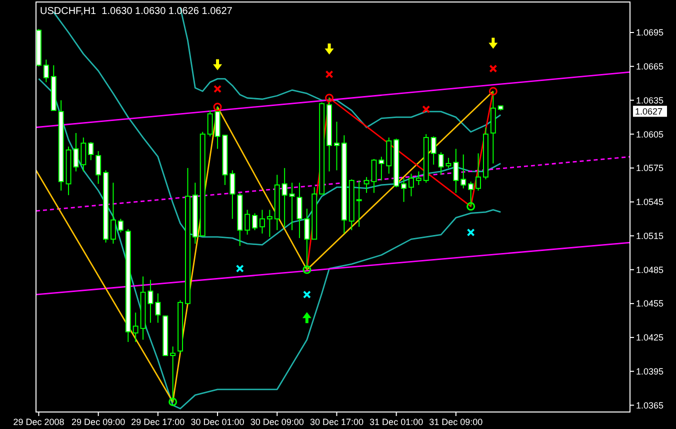 The height and width of the screenshot is (429, 676). Describe the element at coordinates (337, 422) in the screenshot. I see `x-tick-label: 30 Dec 17:00` at that location.